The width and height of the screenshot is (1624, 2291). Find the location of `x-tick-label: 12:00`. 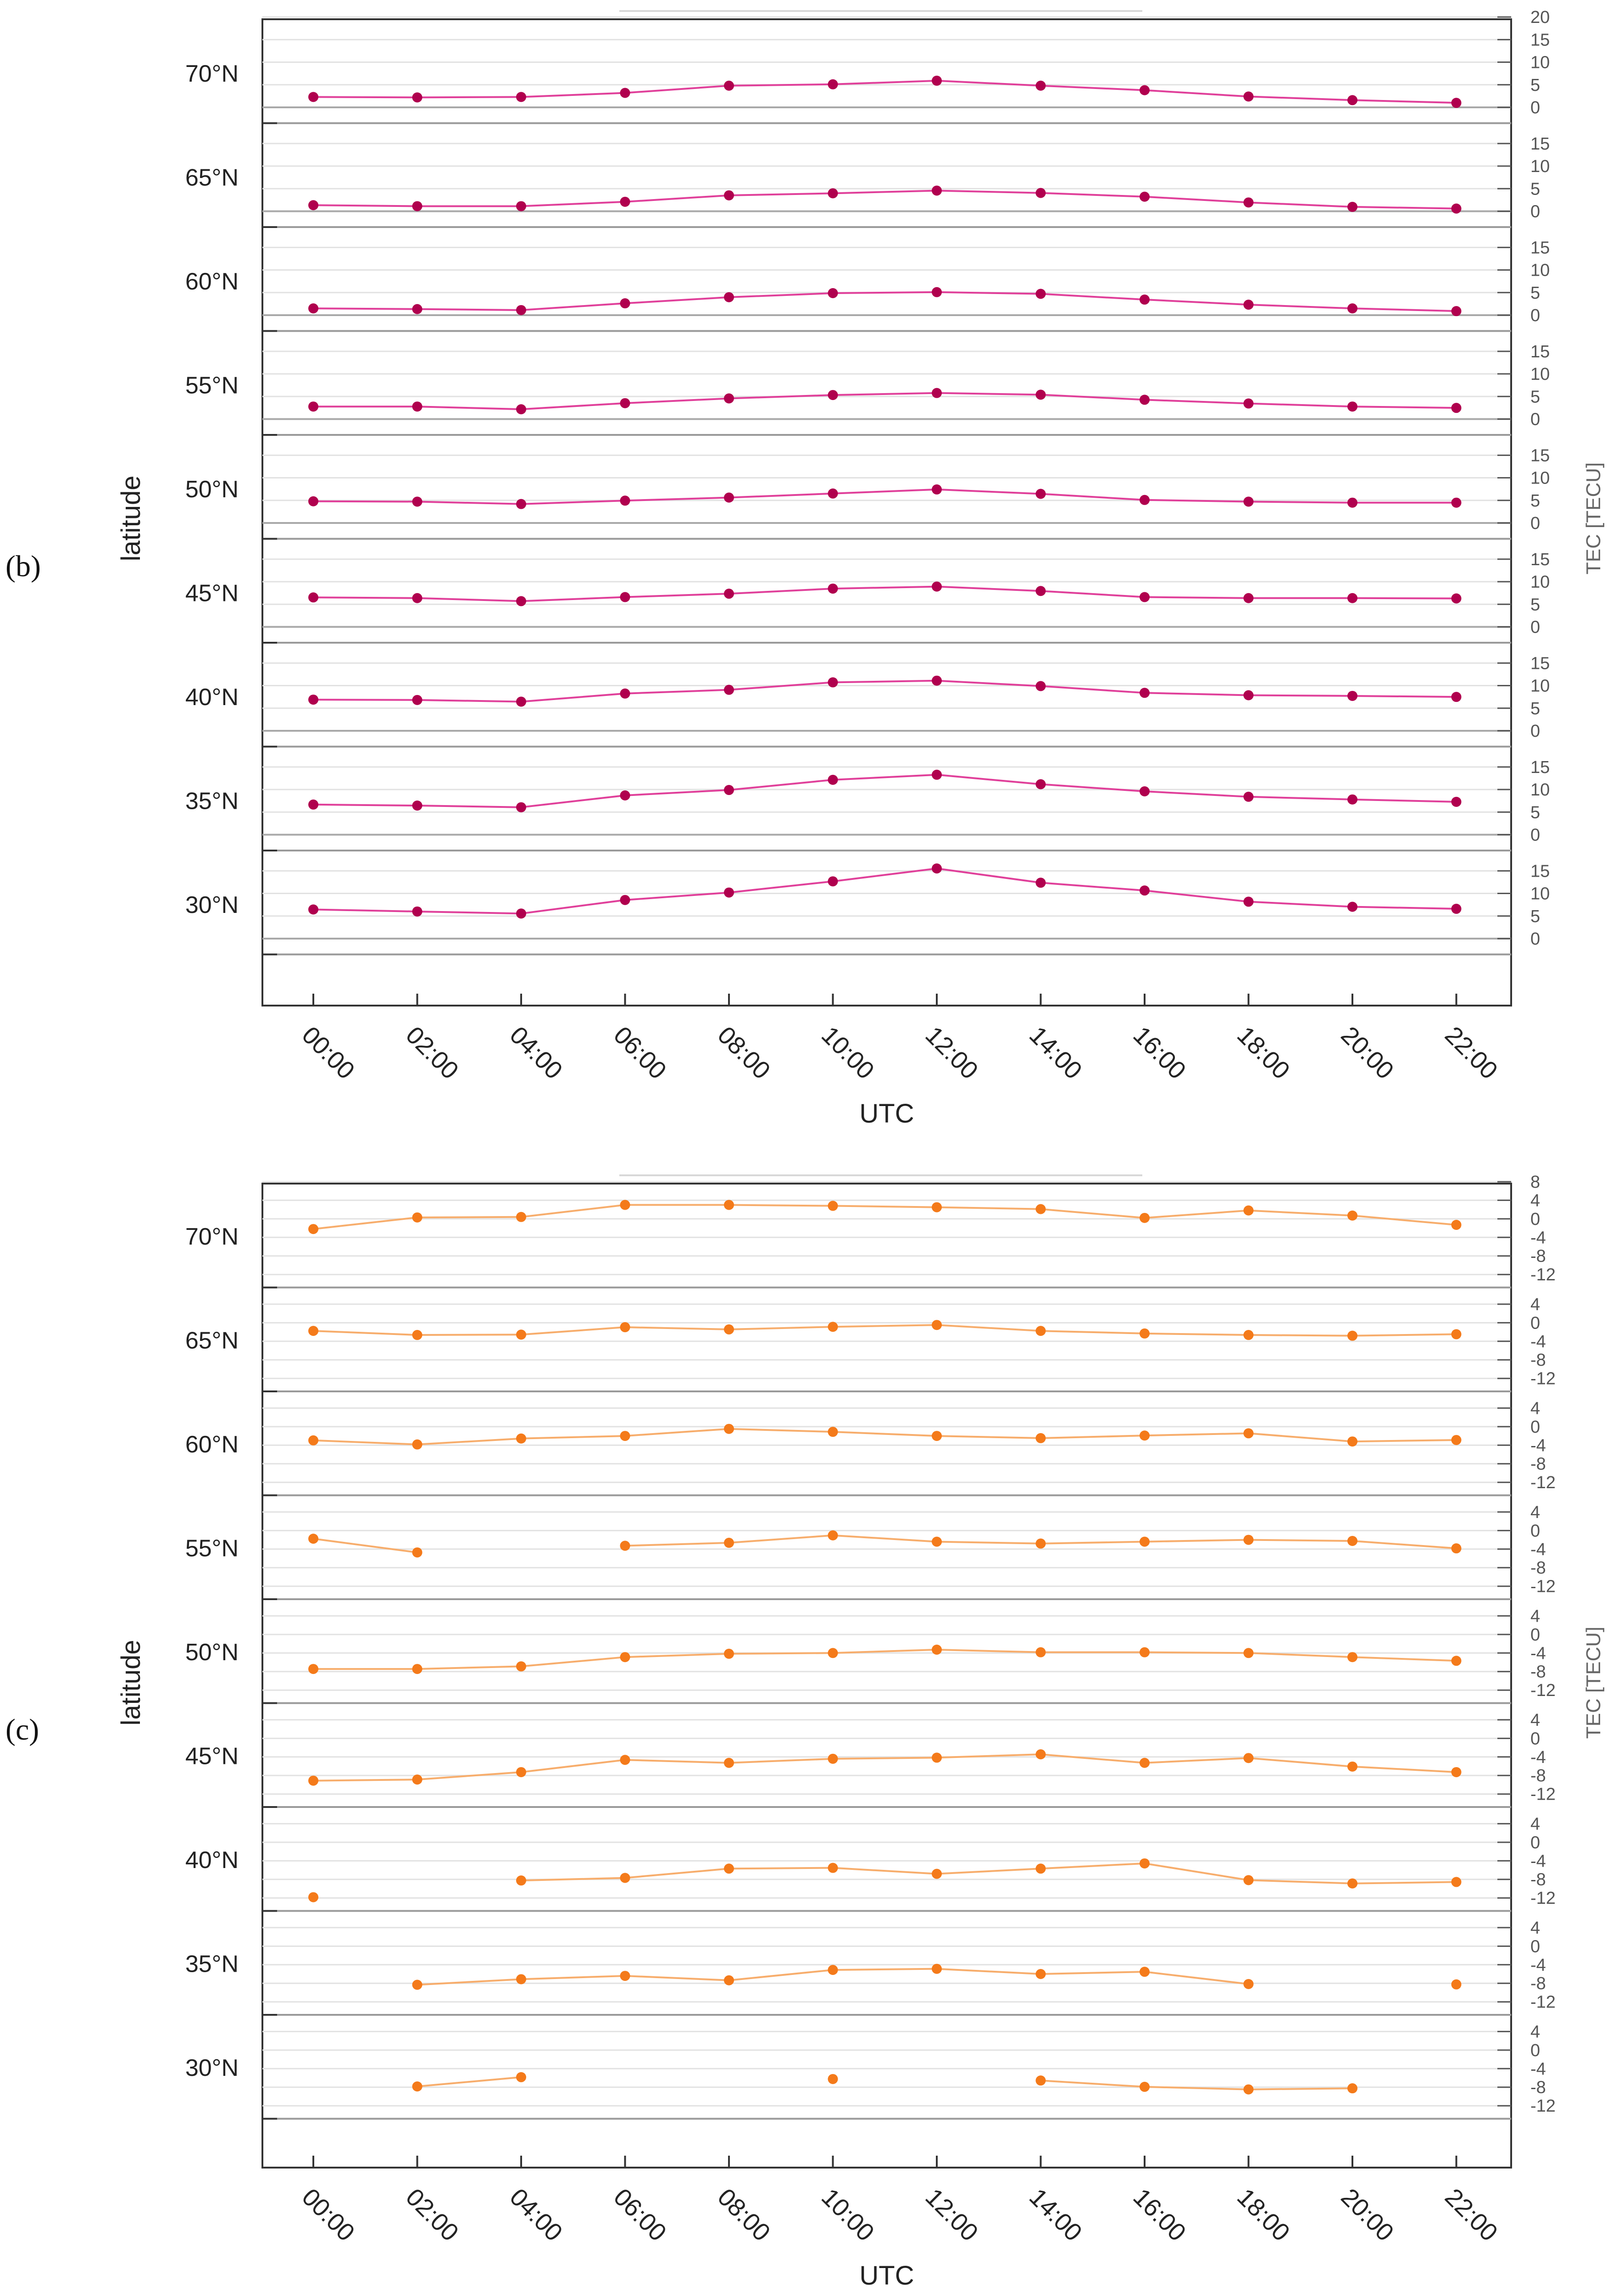

x-tick-label: 12:00 is located at coordinates (952, 1052).